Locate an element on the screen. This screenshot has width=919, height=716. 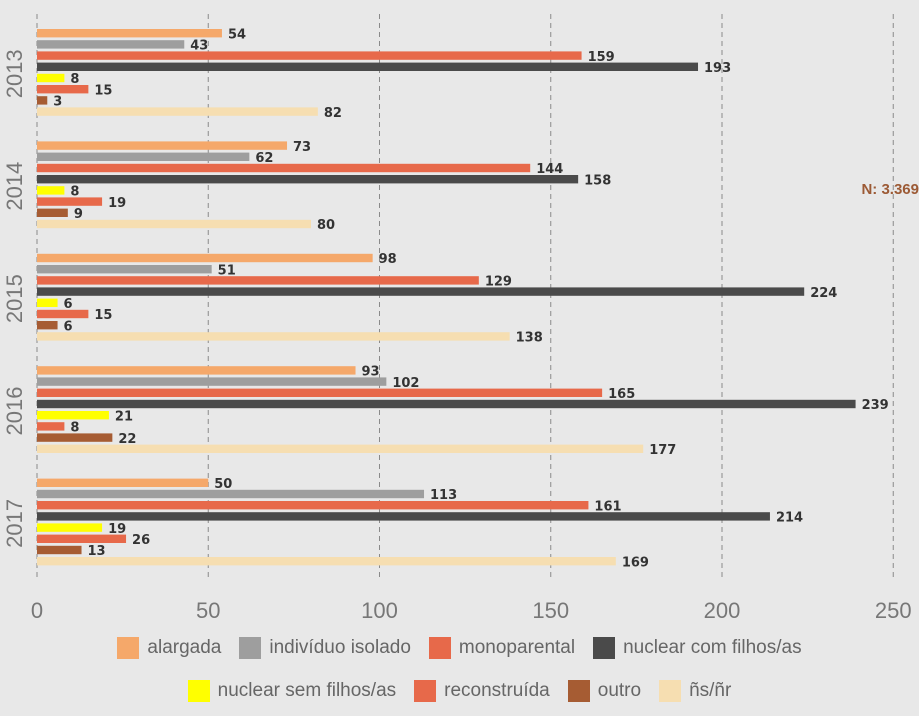
data-label: 239 is located at coordinates (875, 405).